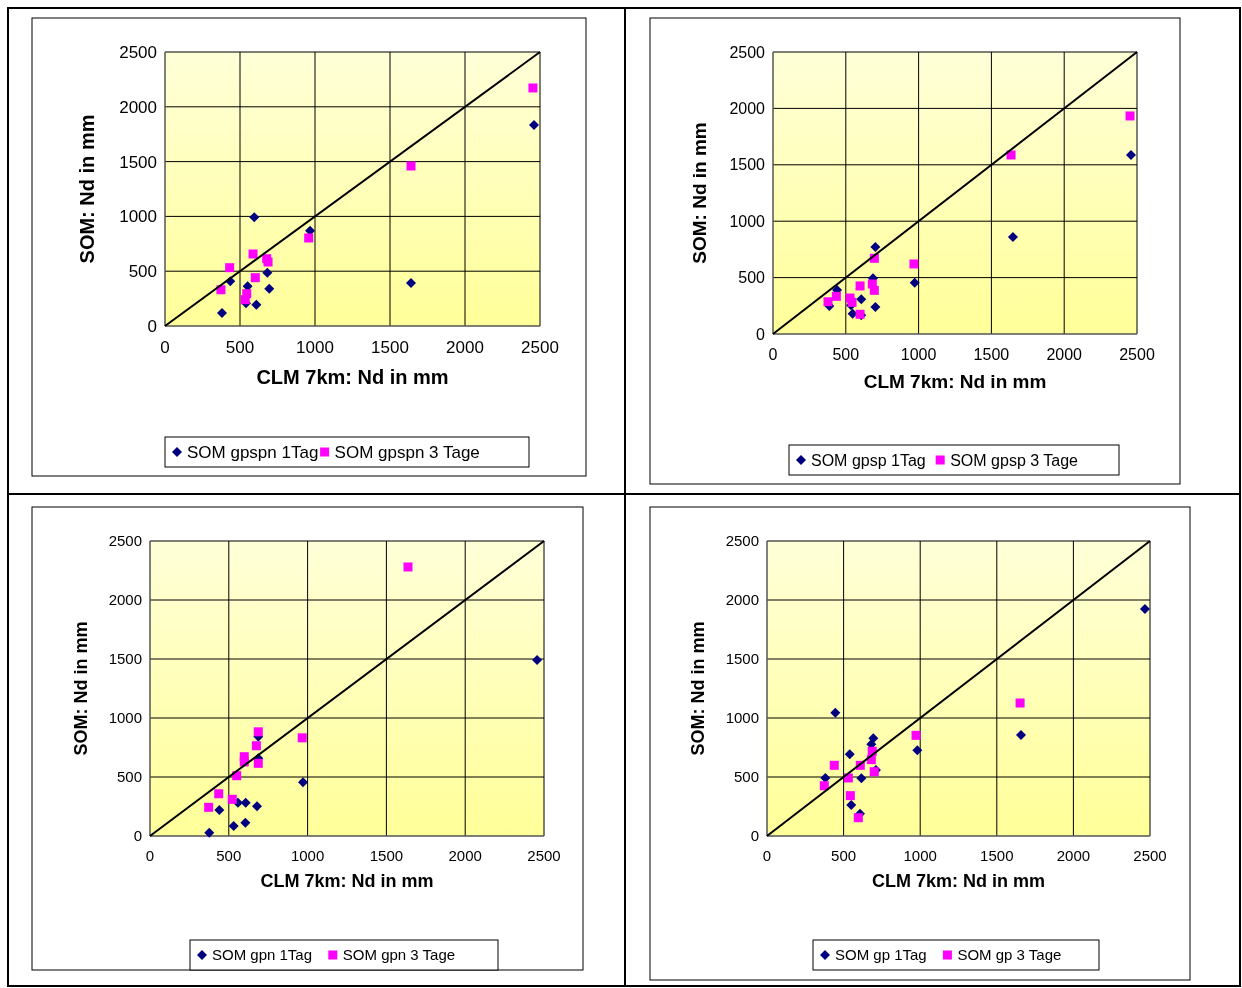  What do you see at coordinates (868, 460) in the screenshot?
I see `legend-label: SOM gpsp 1Tag` at bounding box center [868, 460].